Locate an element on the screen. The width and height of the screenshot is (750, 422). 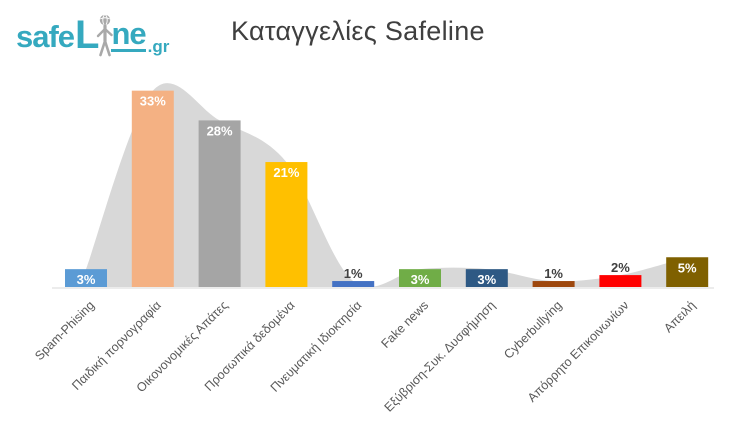
category-label-1: Spam-Phising is located at coordinates (64, 330).